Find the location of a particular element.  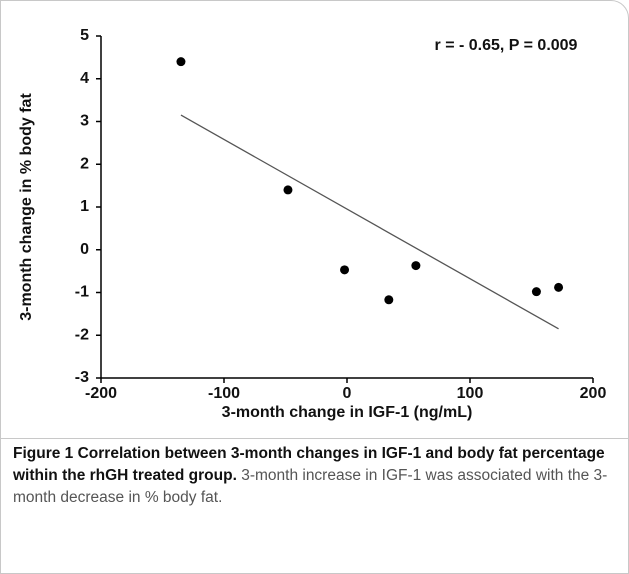

y-tick-label: -2 is located at coordinates (82, 334).